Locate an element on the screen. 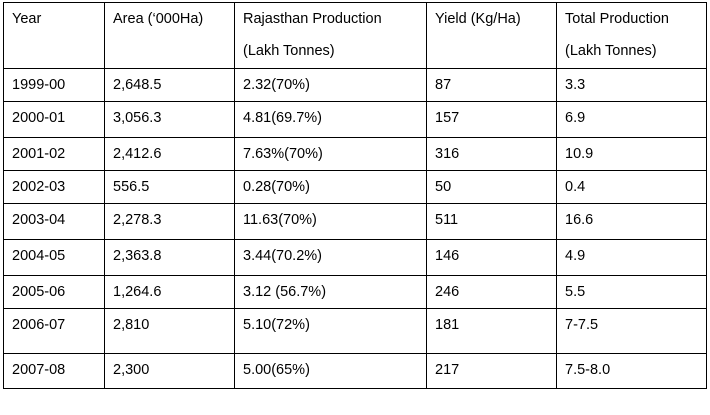 The image size is (710, 415). cell-area: 2,278.3 is located at coordinates (169, 221).